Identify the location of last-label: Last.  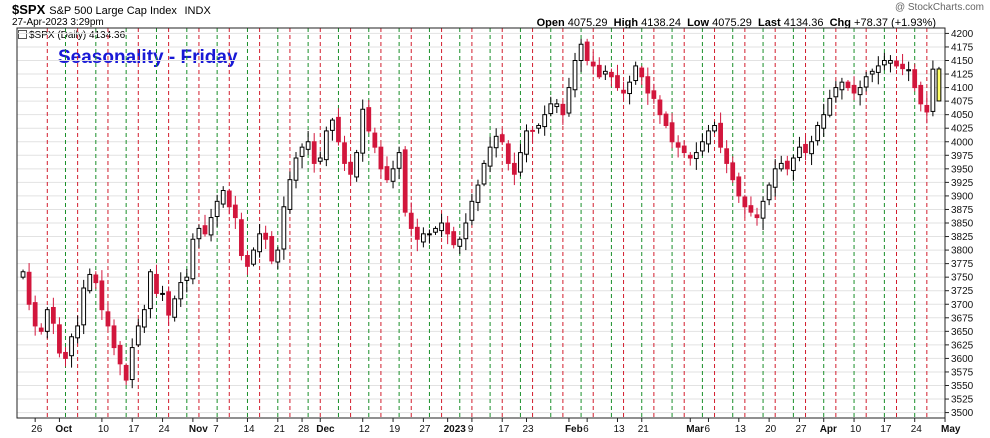
(769, 23).